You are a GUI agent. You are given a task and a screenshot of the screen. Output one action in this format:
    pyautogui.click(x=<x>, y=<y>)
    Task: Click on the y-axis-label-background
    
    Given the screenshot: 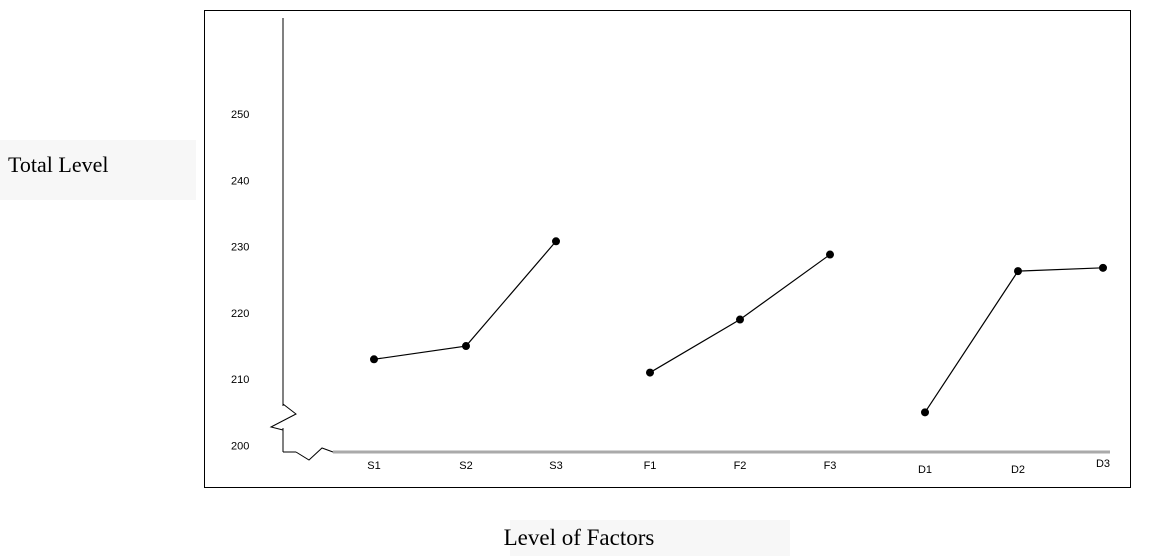 What is the action you would take?
    pyautogui.click(x=98, y=170)
    